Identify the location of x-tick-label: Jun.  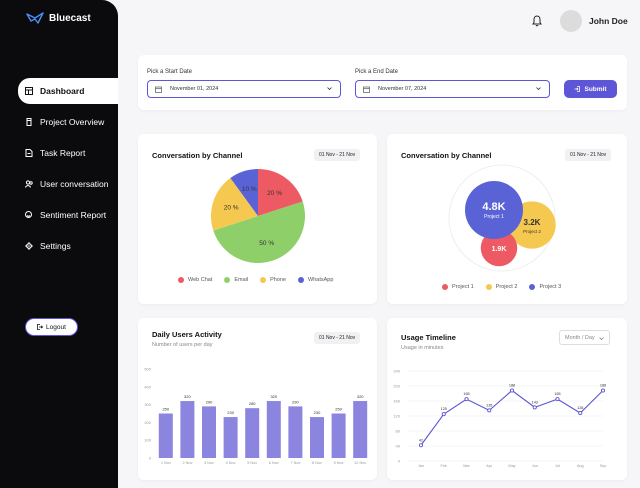
(535, 466).